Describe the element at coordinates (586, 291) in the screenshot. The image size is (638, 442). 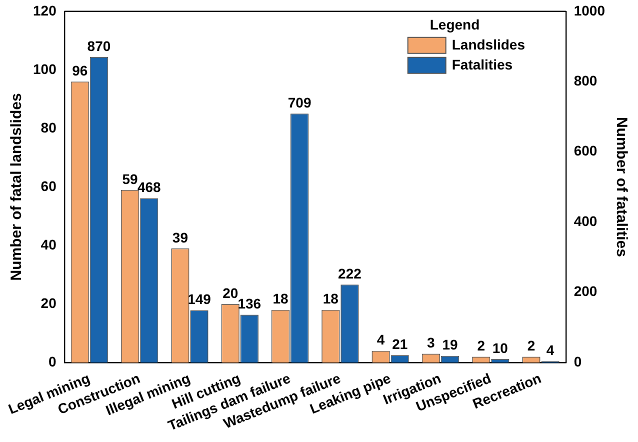
I see `y2-tick-label: 200` at that location.